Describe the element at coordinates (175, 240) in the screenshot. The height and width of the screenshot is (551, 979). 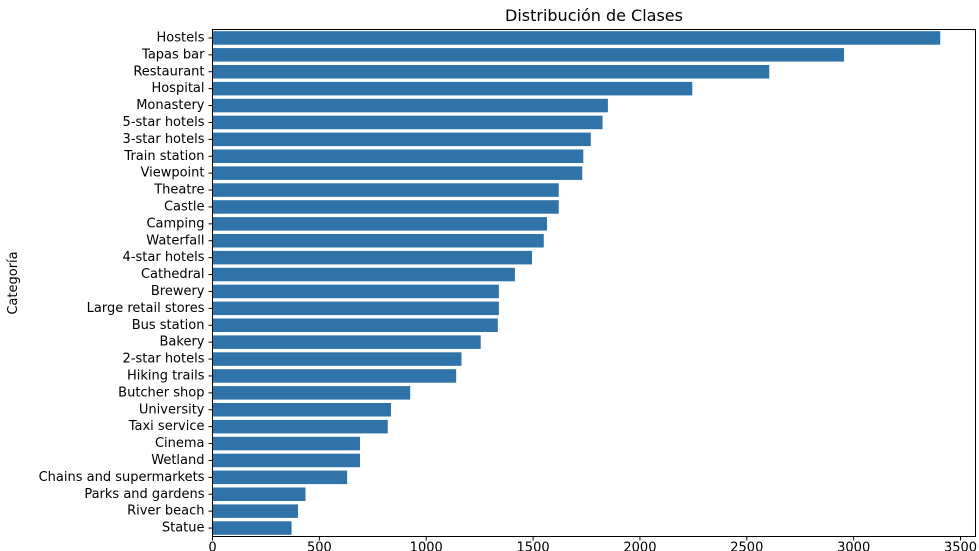
I see `y-tick-label: Waterfall` at that location.